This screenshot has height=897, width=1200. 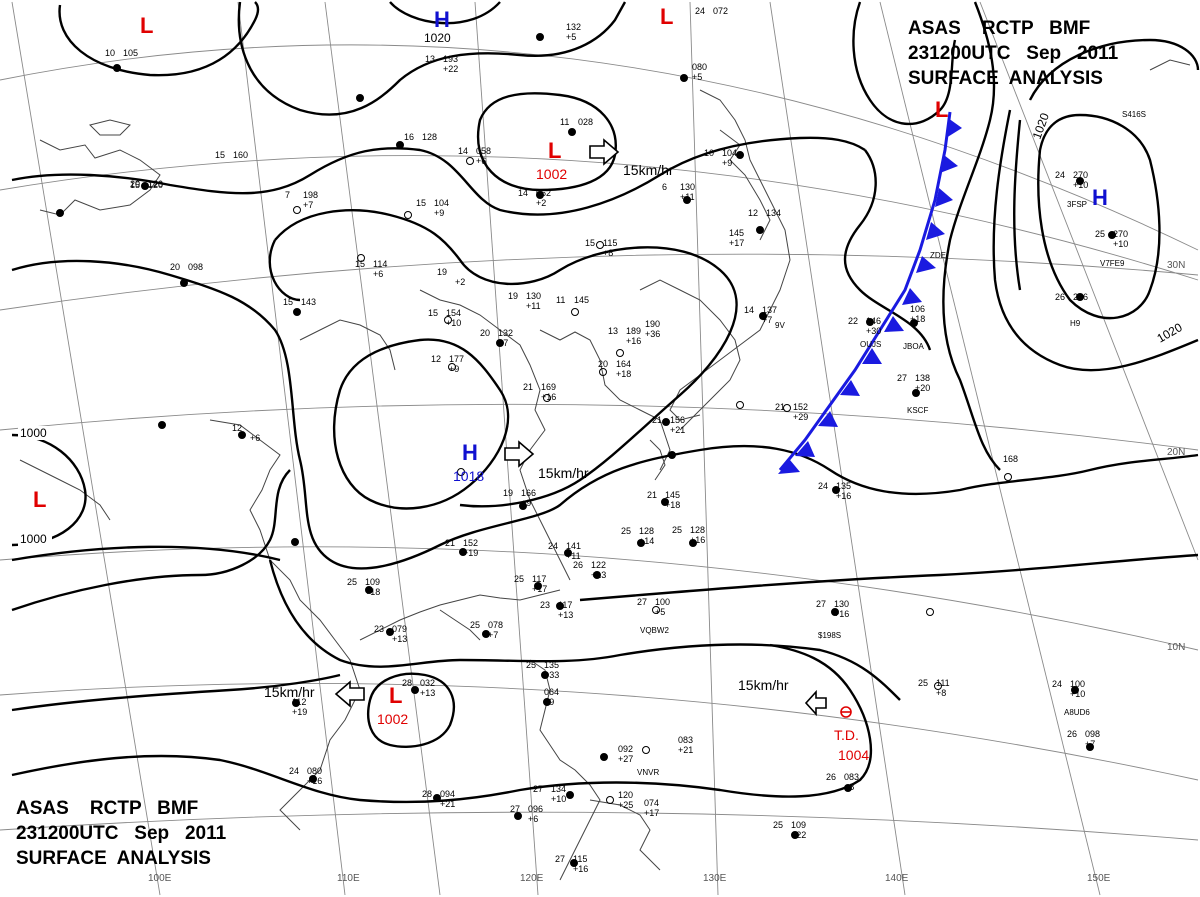 I want to click on station-tendency: +20, so click(x=922, y=388).